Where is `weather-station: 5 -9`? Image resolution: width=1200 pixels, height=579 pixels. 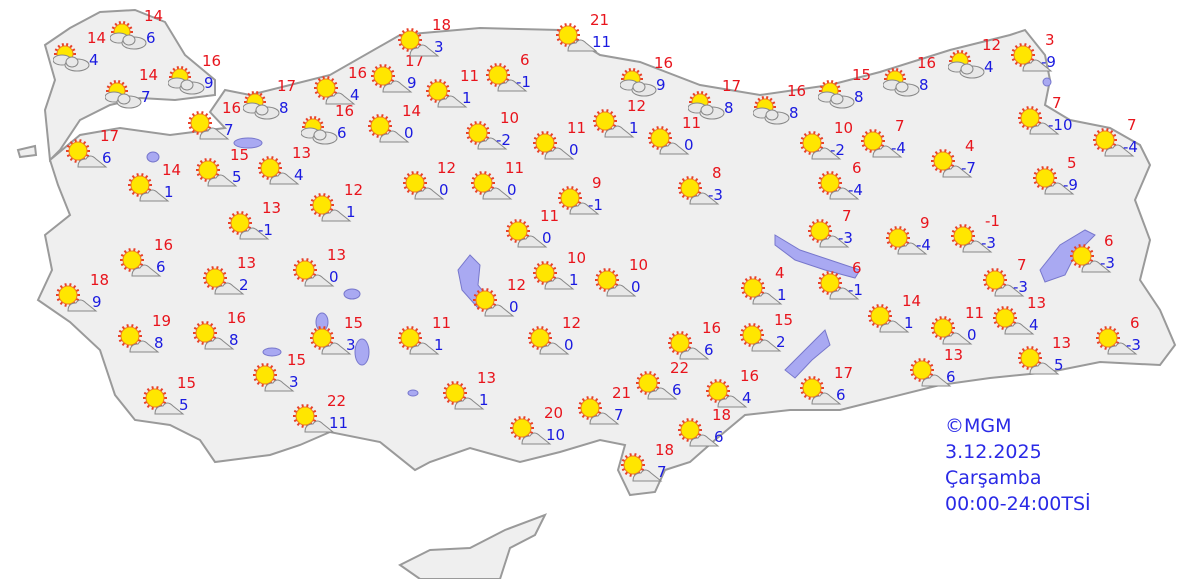 weather-station: 5 -9 is located at coordinates (1063, 183).